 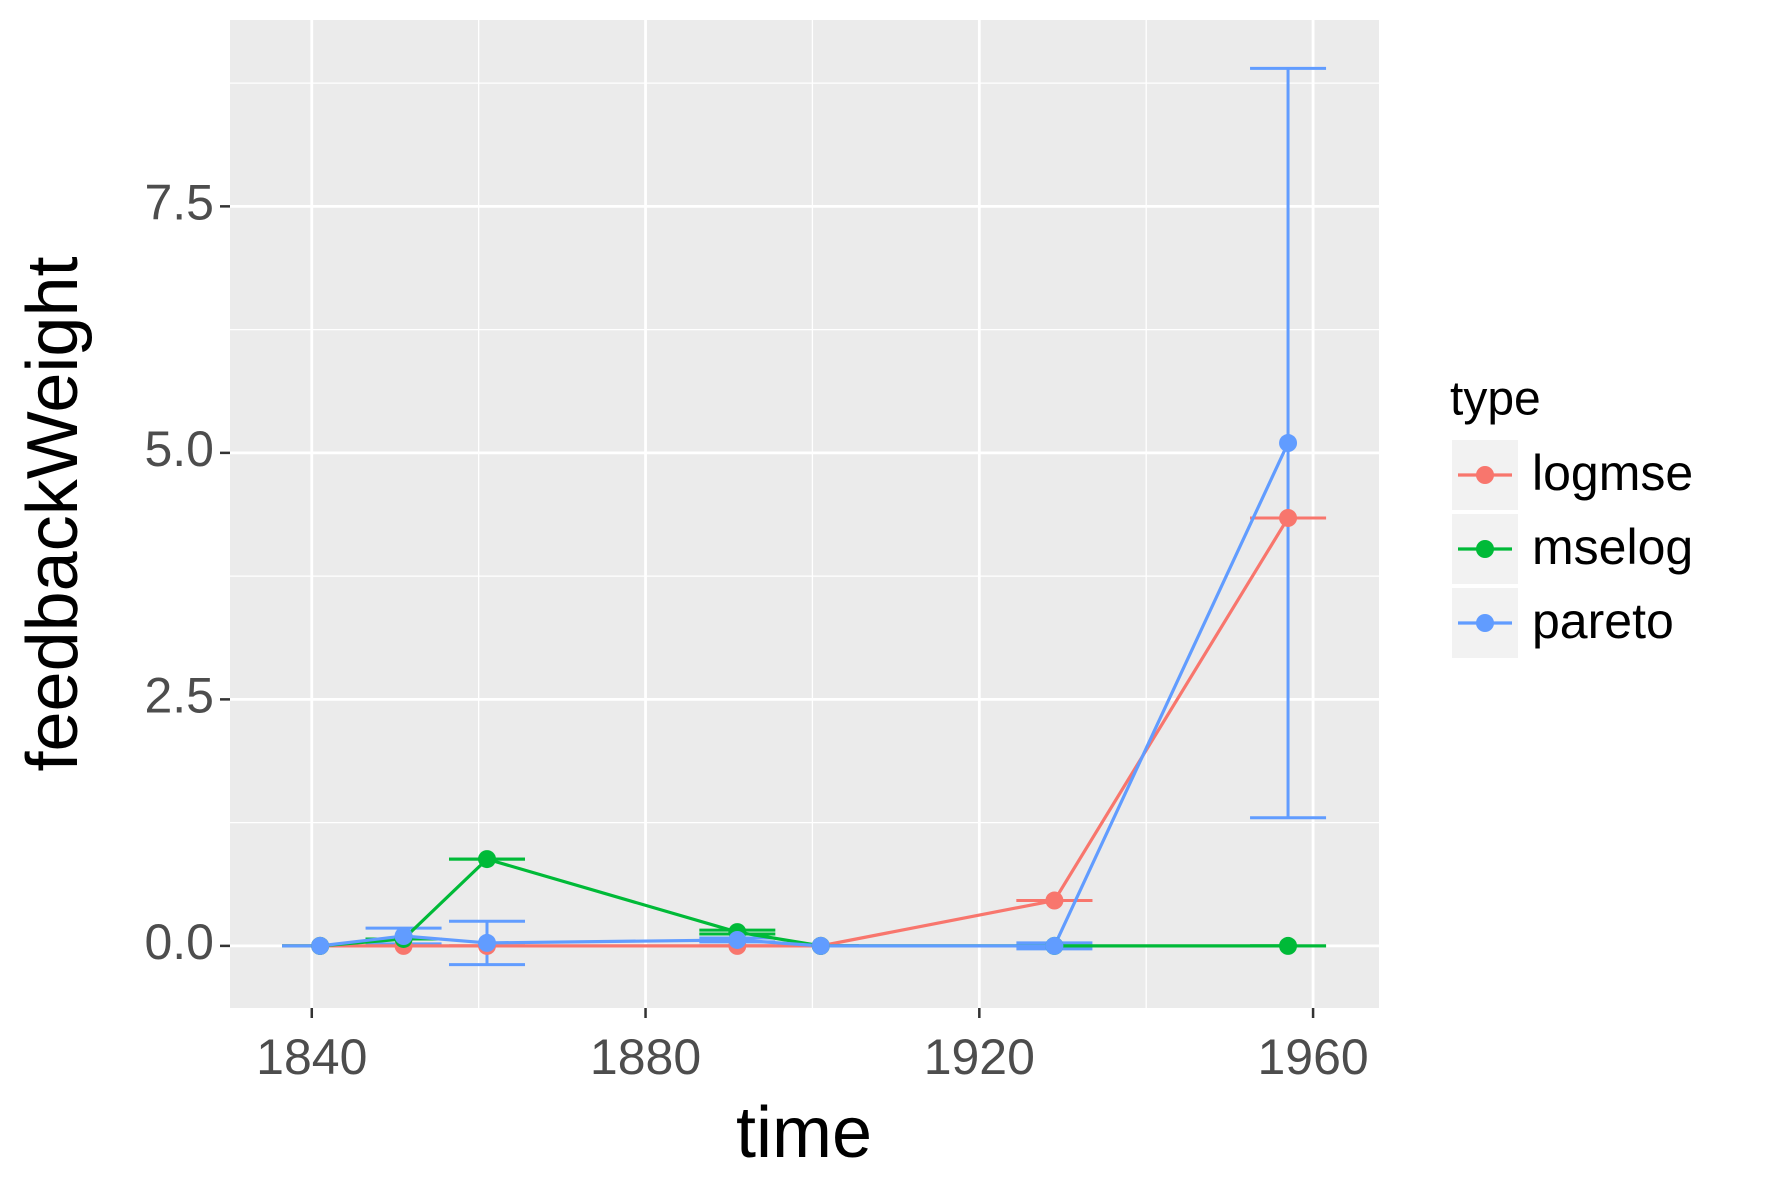 I want to click on y-tick-label: 0.0, so click(x=179, y=942).